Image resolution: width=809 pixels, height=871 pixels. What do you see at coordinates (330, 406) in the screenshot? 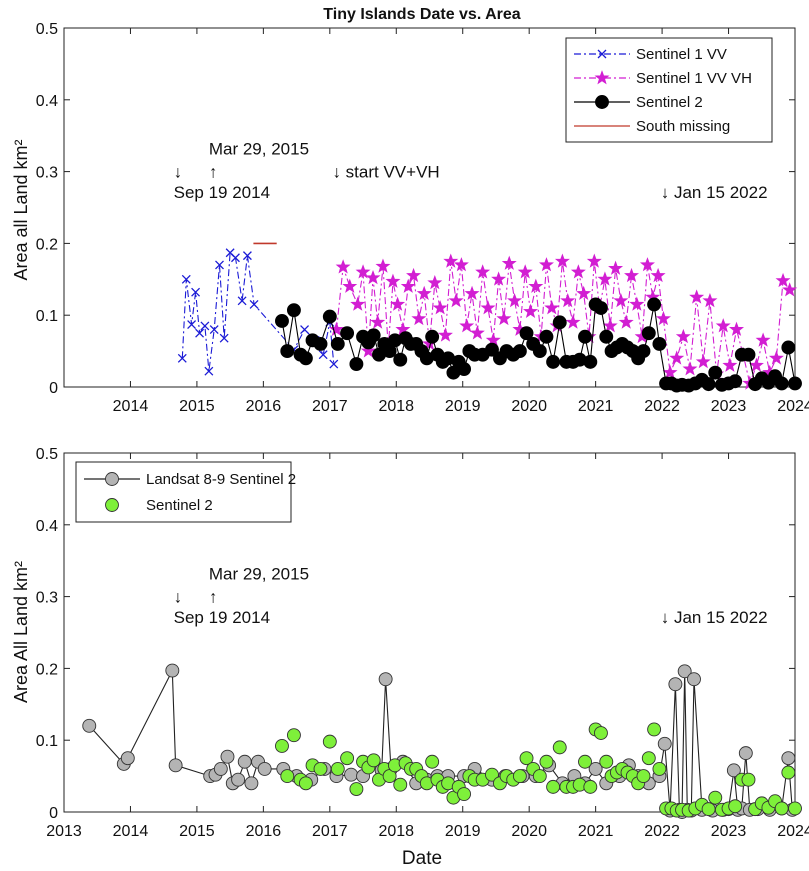
I see `x-tick-label: 2017` at bounding box center [330, 406].